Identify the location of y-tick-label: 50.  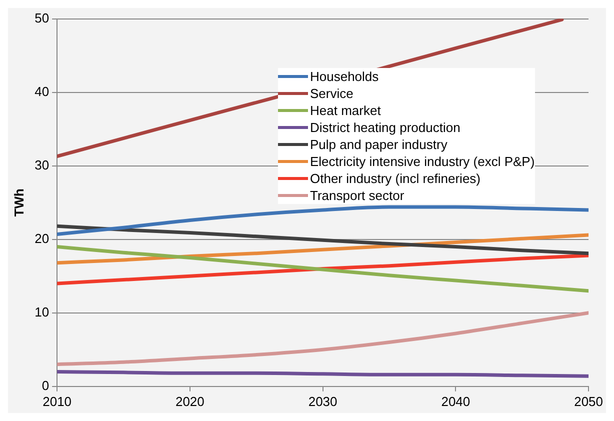
(42, 18).